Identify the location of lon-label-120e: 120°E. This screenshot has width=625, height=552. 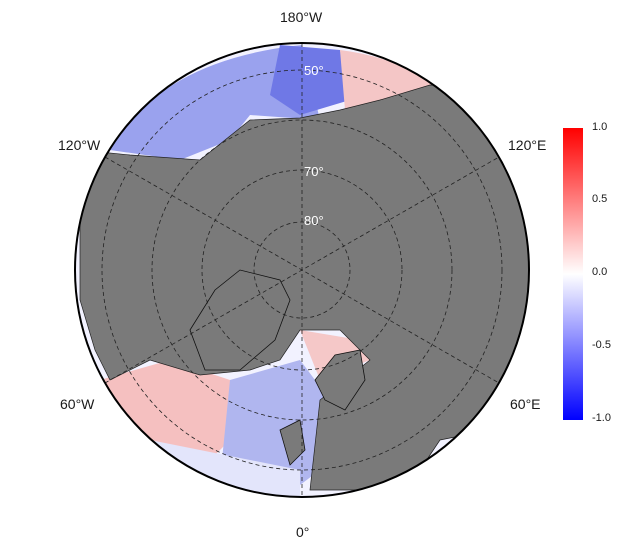
(527, 145).